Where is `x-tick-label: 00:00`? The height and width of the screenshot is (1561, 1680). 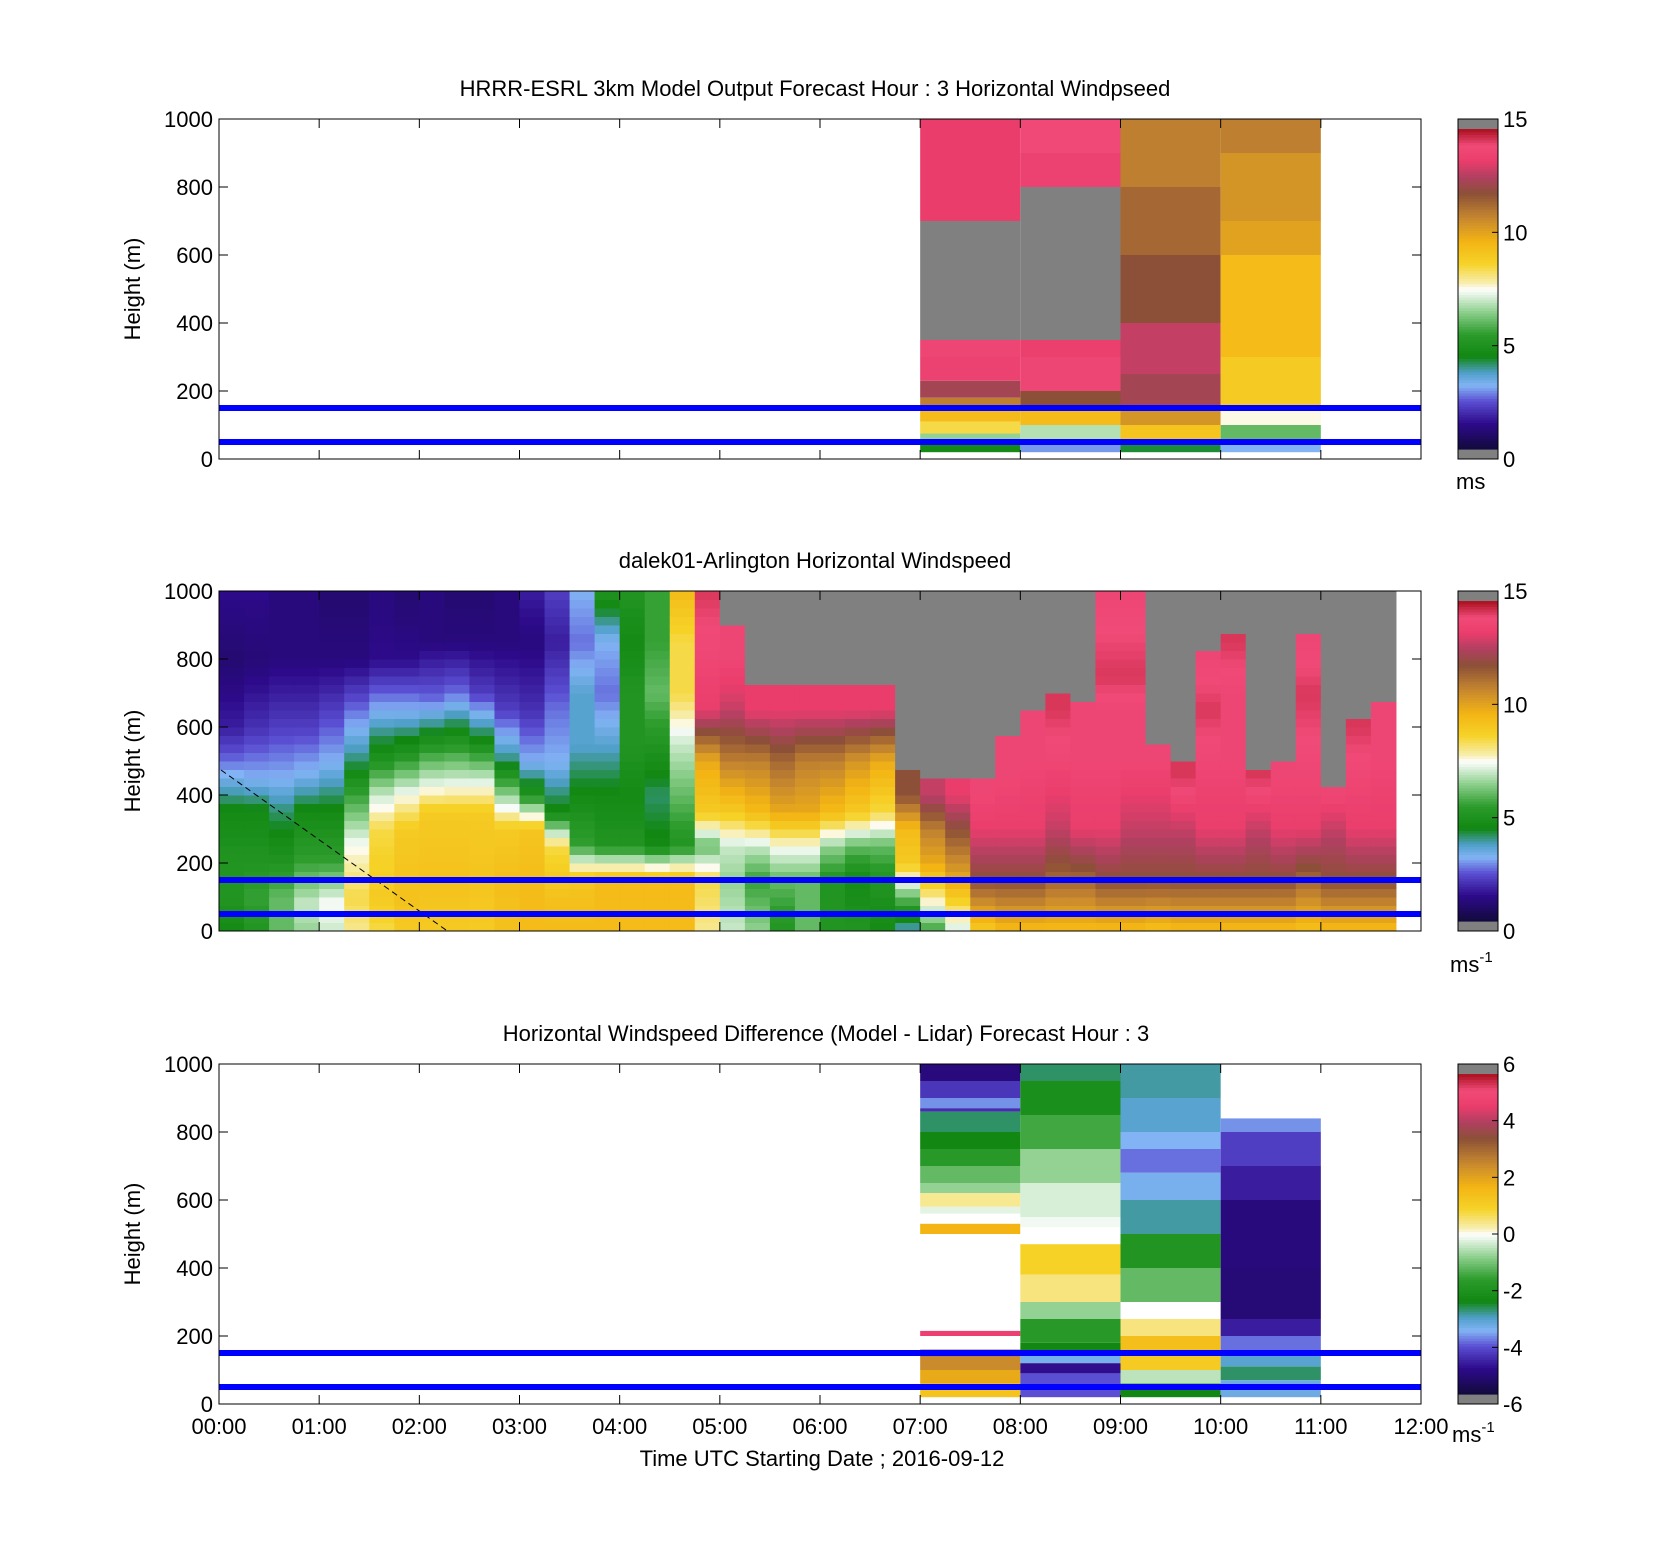 x-tick-label: 00:00 is located at coordinates (218, 1426).